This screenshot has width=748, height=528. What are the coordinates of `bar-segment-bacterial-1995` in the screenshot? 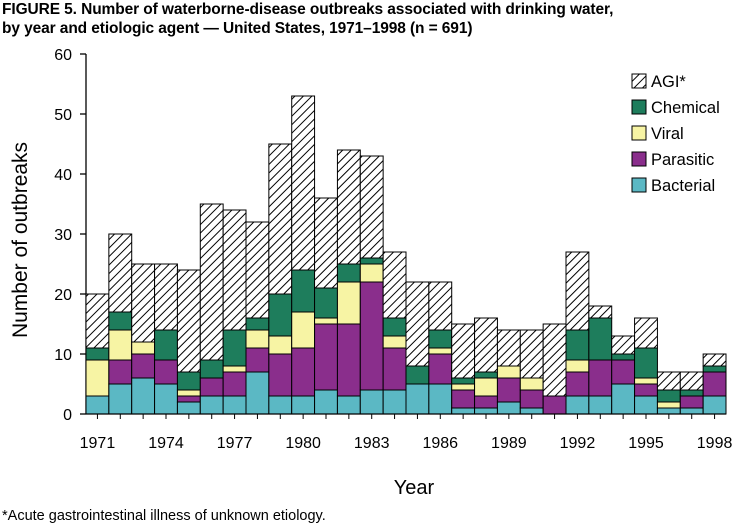 It's located at (646, 405).